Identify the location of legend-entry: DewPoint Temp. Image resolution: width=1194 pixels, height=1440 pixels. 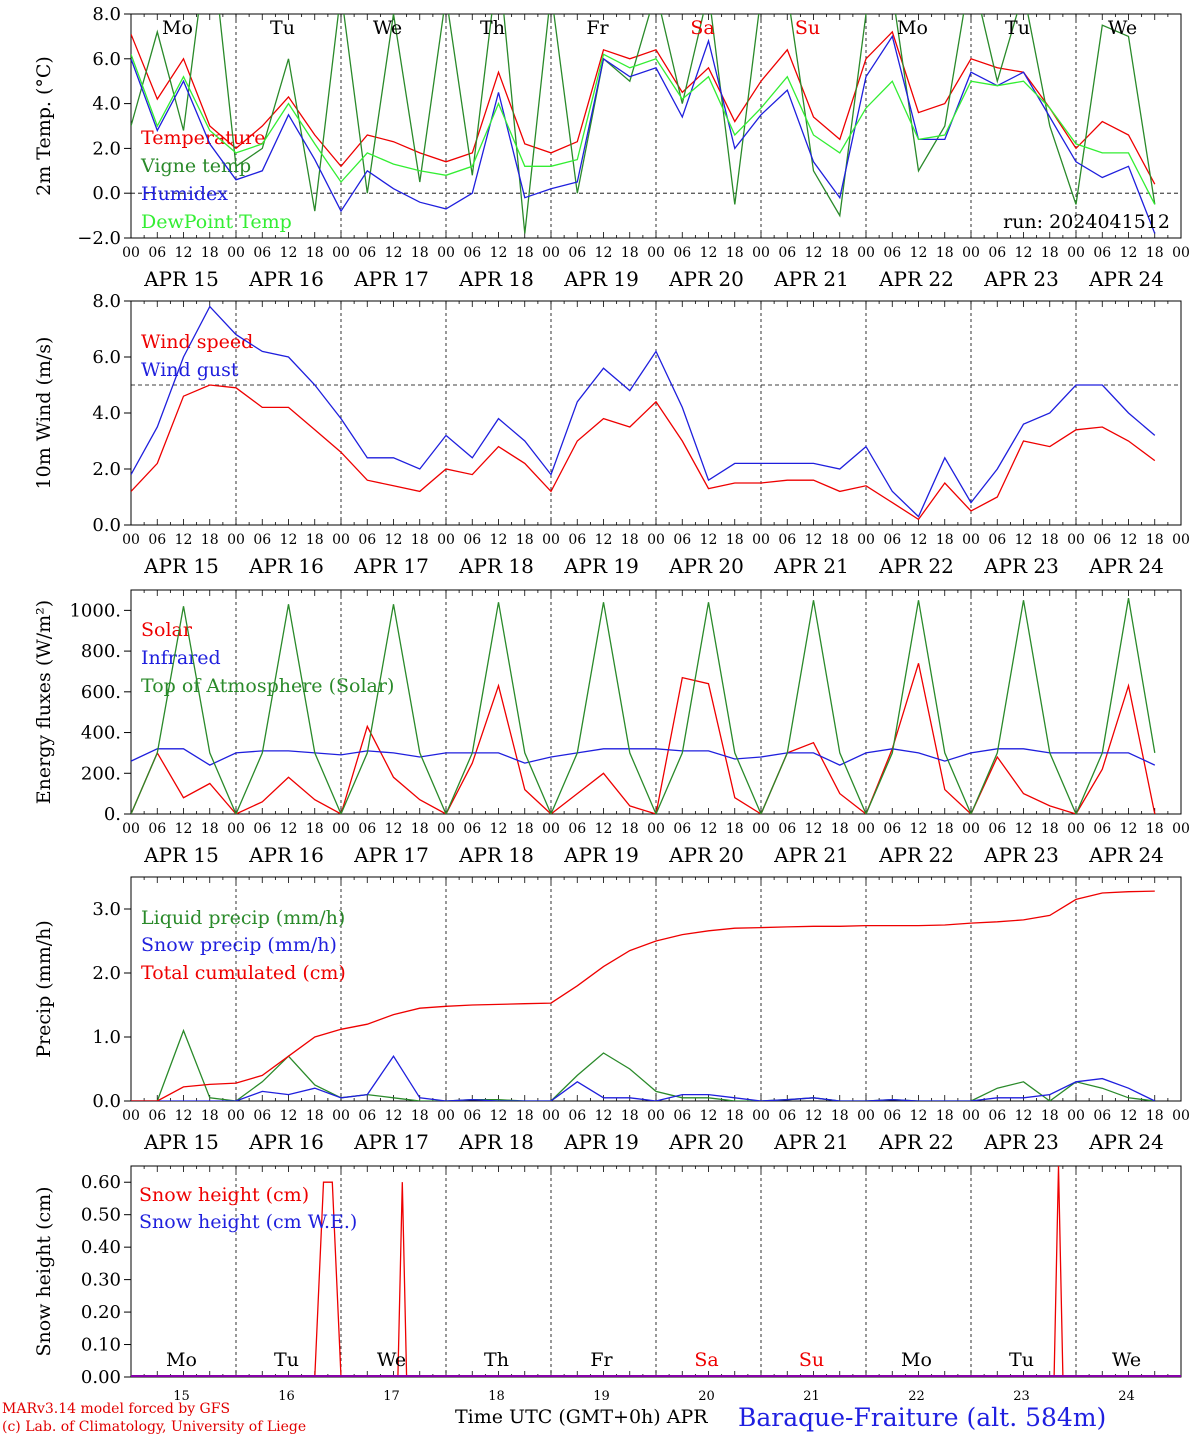
(216, 222).